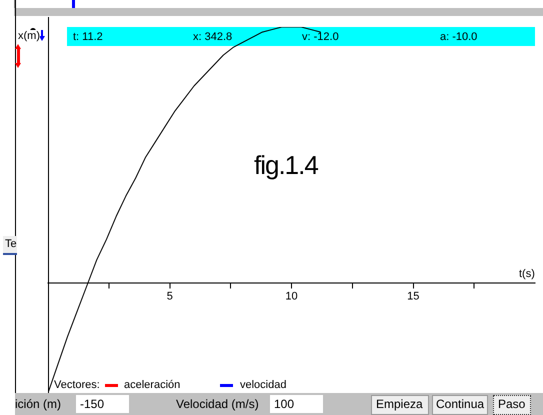  Describe the element at coordinates (169, 296) in the screenshot. I see `x-tick-label: 5` at that location.